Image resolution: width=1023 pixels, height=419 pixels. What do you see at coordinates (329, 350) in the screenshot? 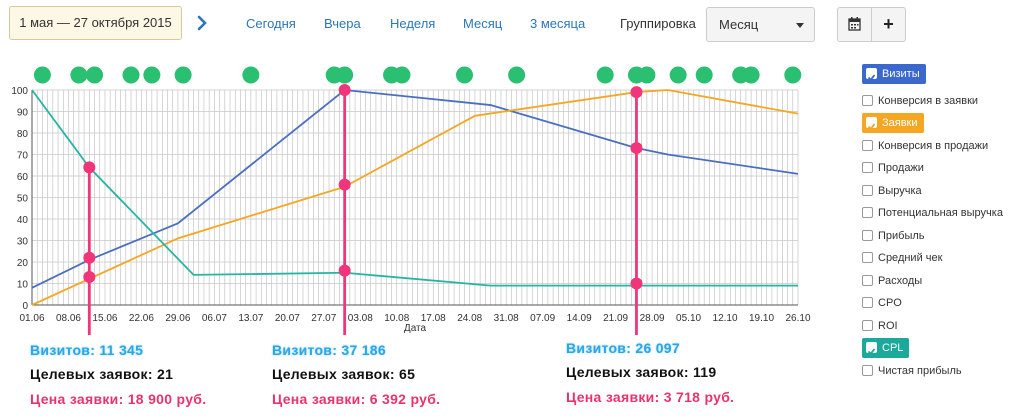
I see `annotation-visits: Визитов: 37 186` at bounding box center [329, 350].